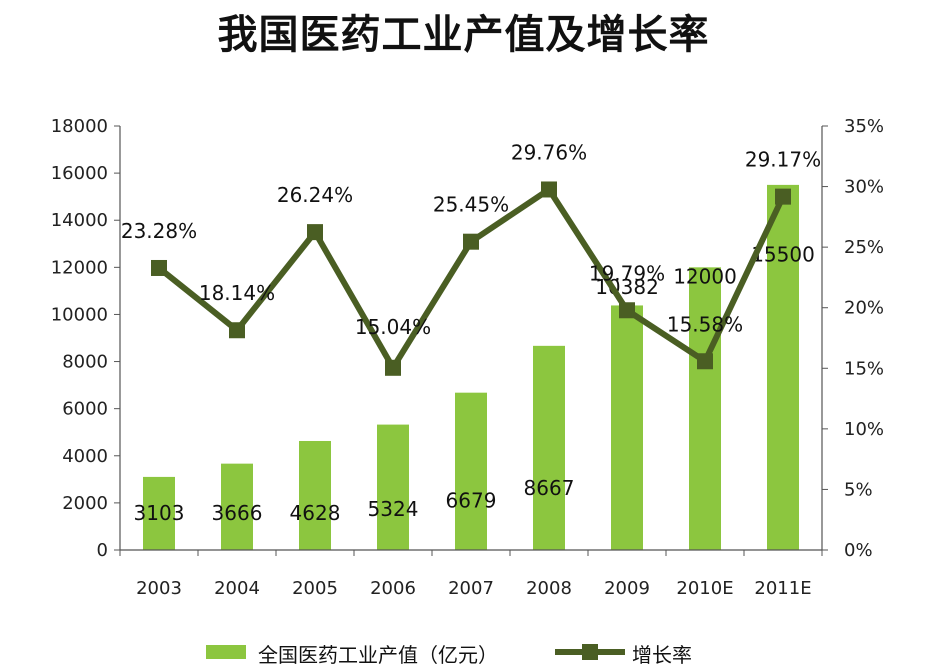 This screenshot has height=672, width=927. I want to click on x-tick-label: 2006, so click(393, 588).